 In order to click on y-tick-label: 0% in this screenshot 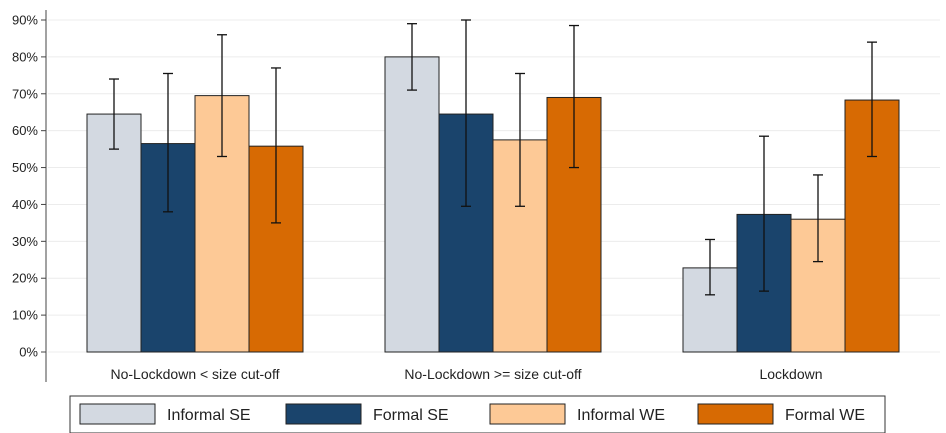, I will do `click(28, 352)`.